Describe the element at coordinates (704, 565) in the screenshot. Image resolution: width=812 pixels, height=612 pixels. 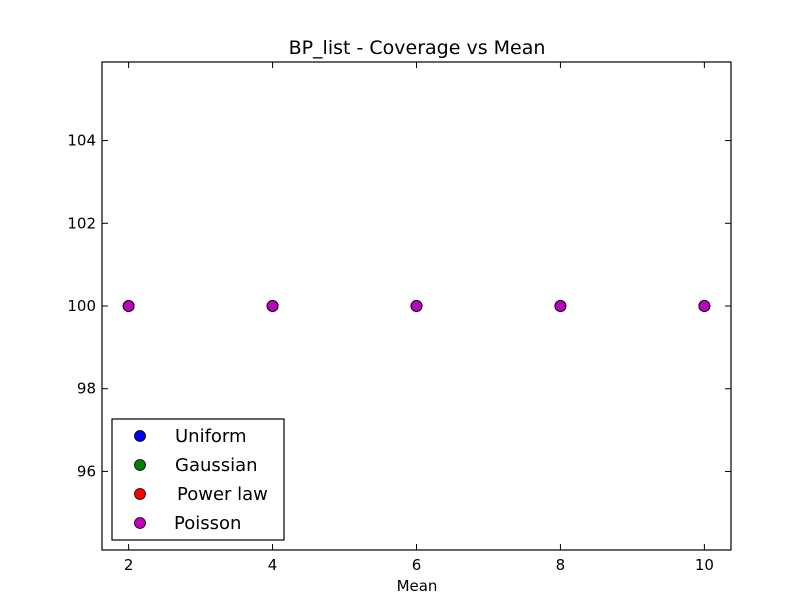
I see `x-tick-label-10: 10` at that location.